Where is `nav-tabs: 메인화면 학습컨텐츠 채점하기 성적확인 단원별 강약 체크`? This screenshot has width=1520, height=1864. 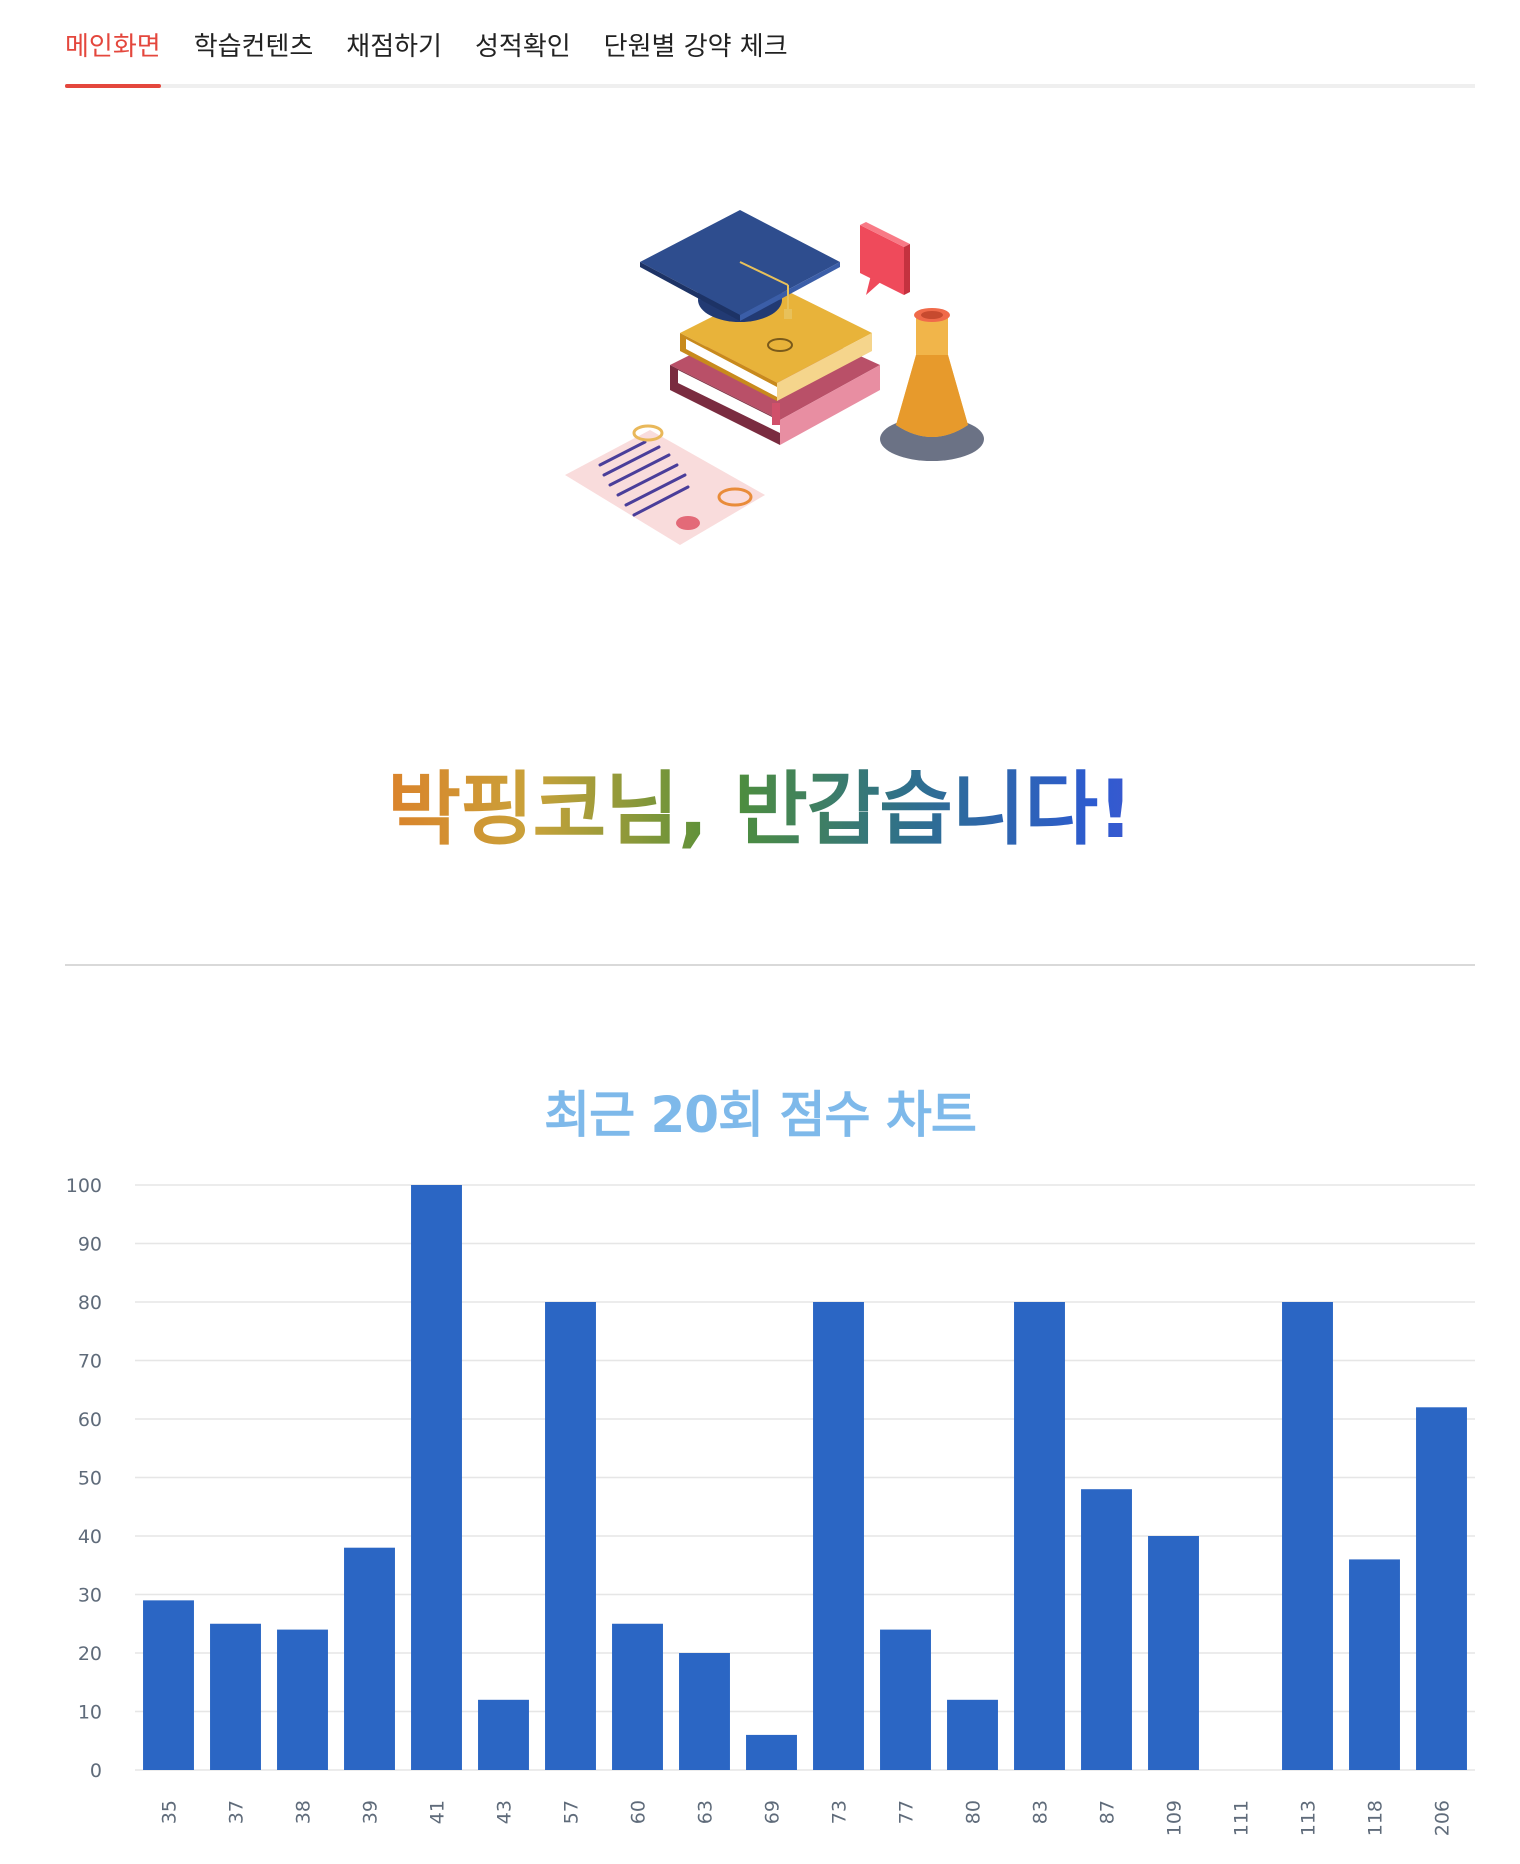 nav-tabs: 메인화면 학습컨텐츠 채점하기 성적확인 단원별 강약 체크 is located at coordinates (770, 44).